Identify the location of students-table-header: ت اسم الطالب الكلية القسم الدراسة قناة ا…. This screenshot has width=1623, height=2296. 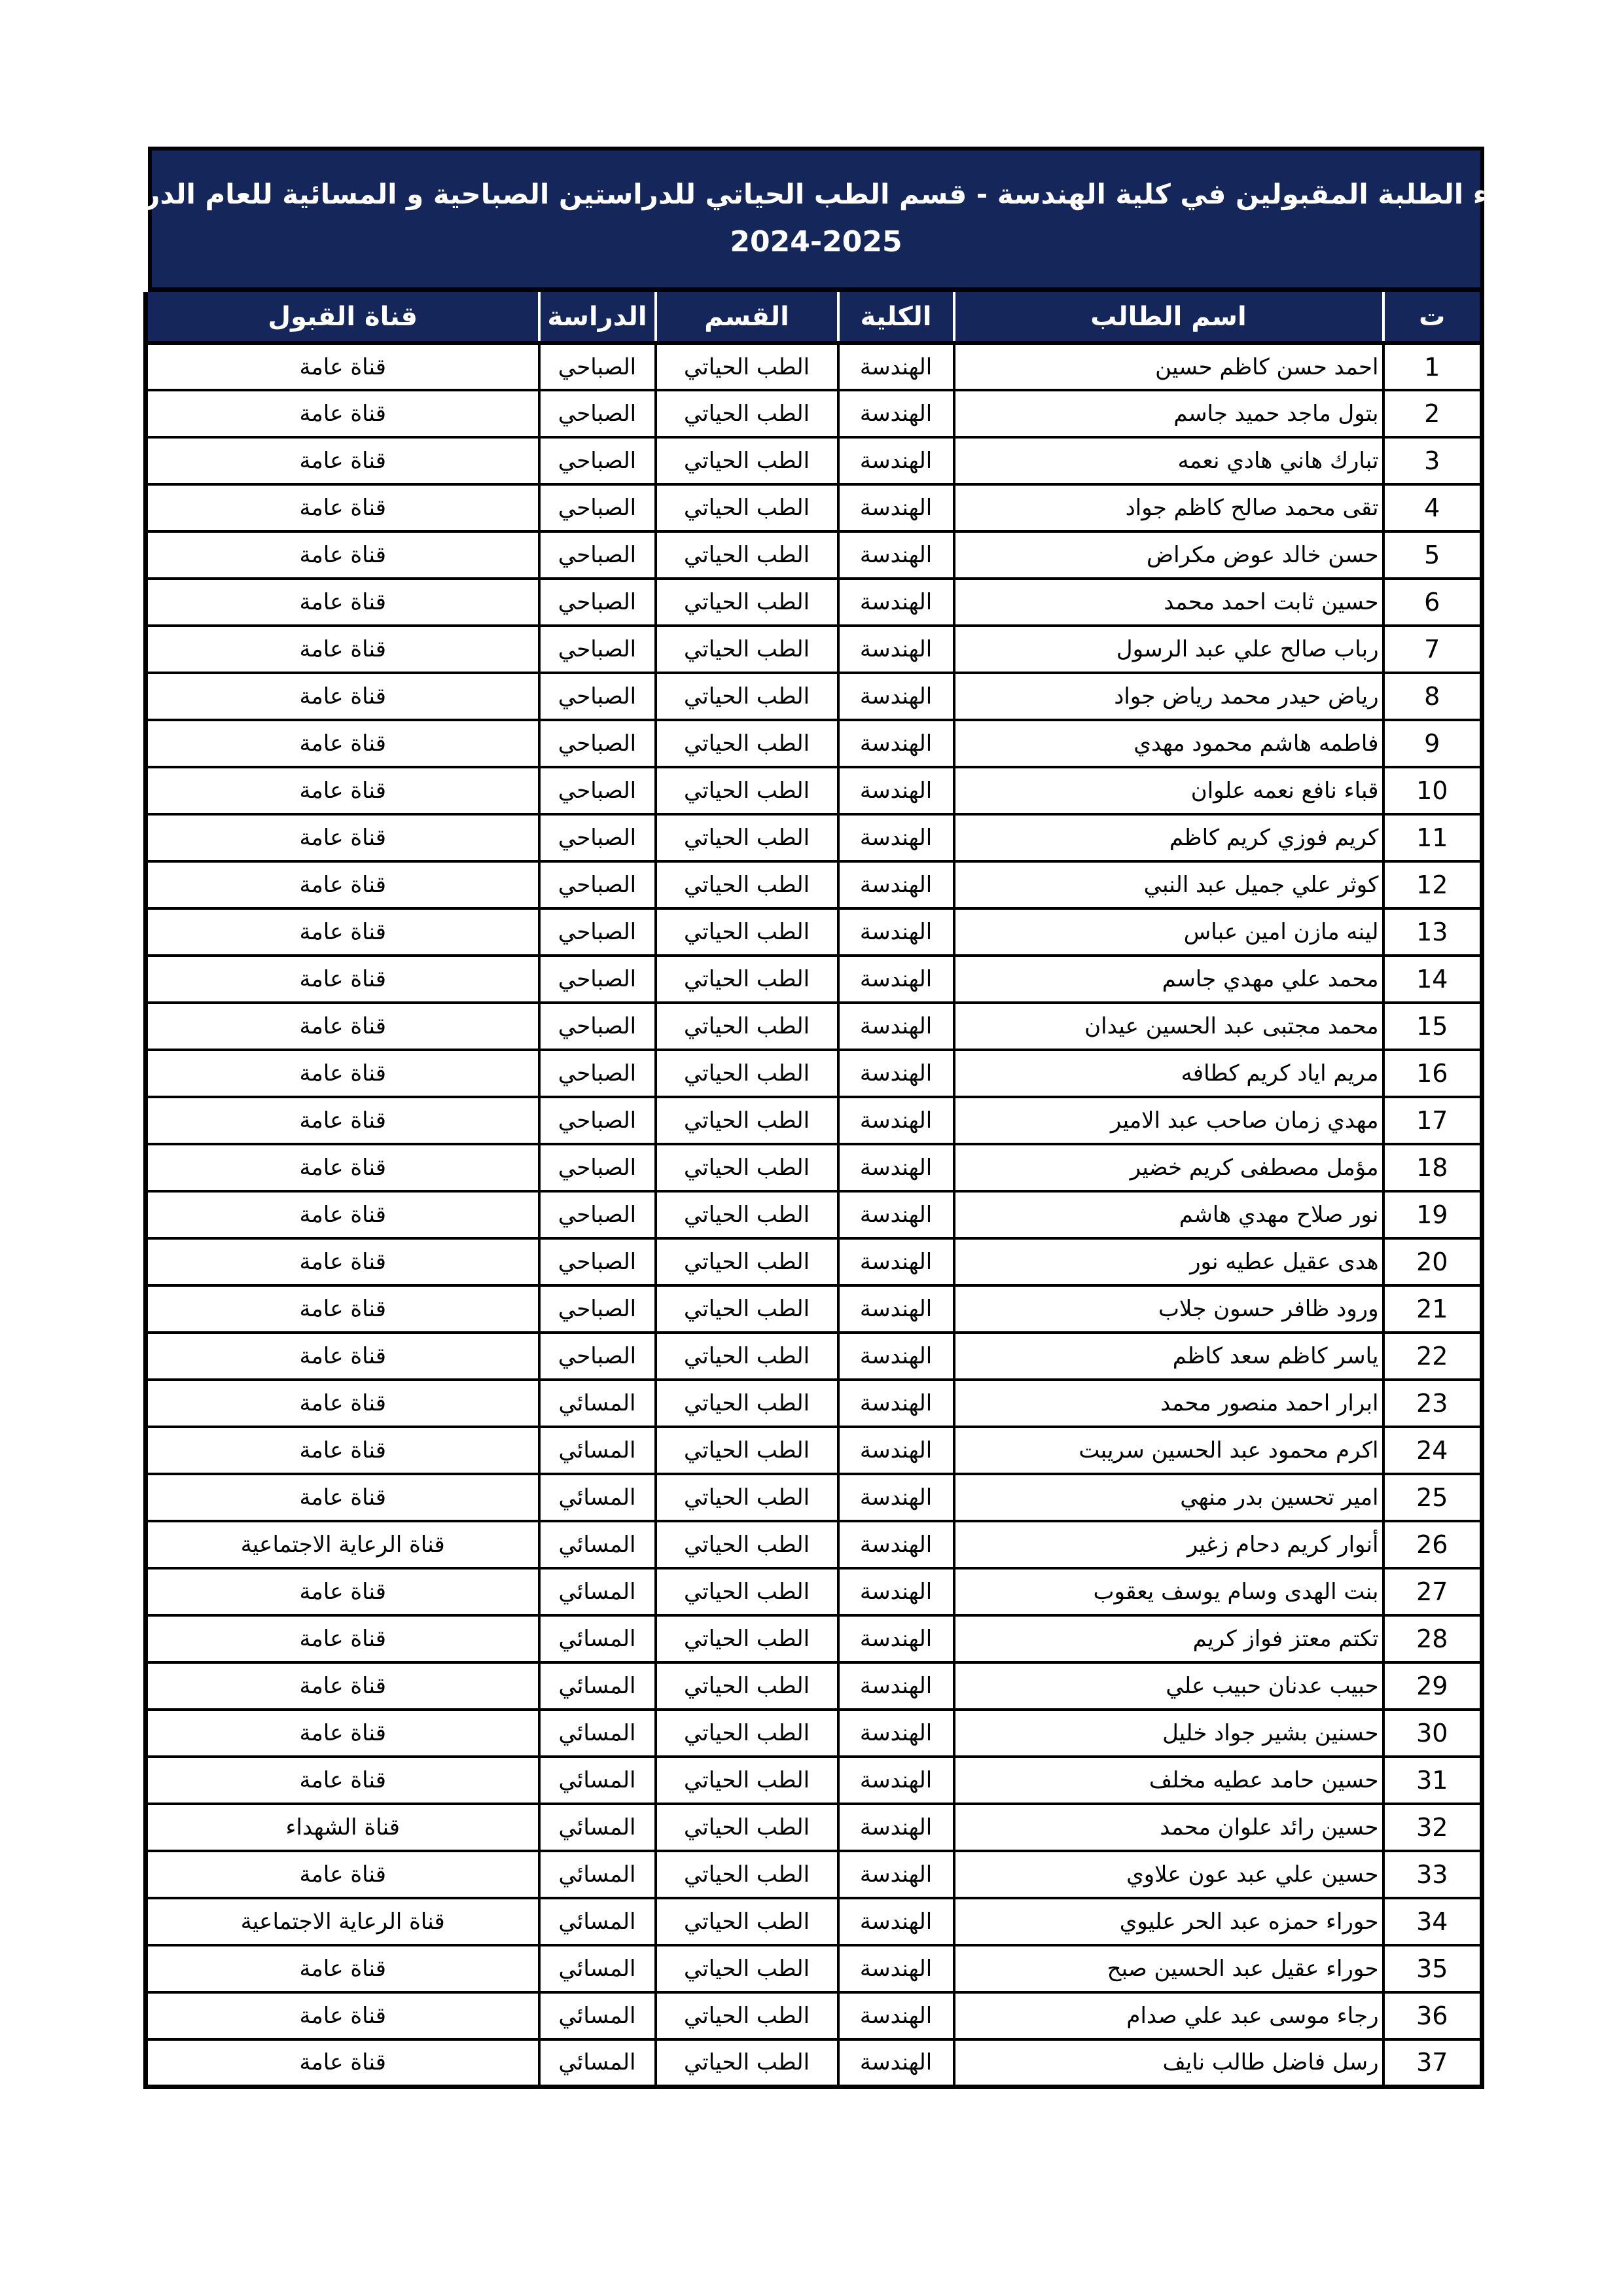
(814, 318).